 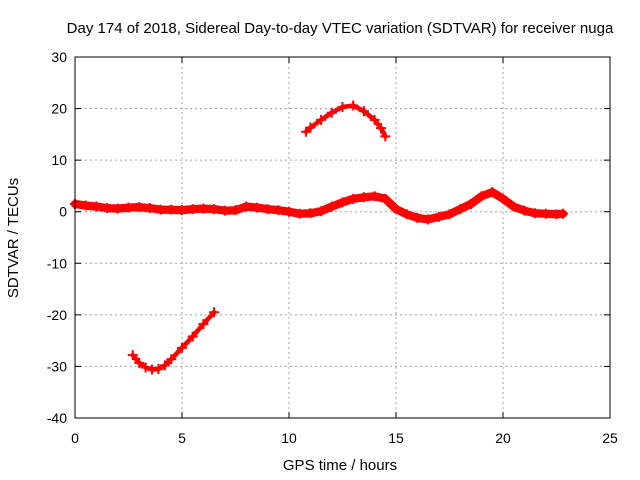 I want to click on x-tick-label: 10, so click(x=289, y=438).